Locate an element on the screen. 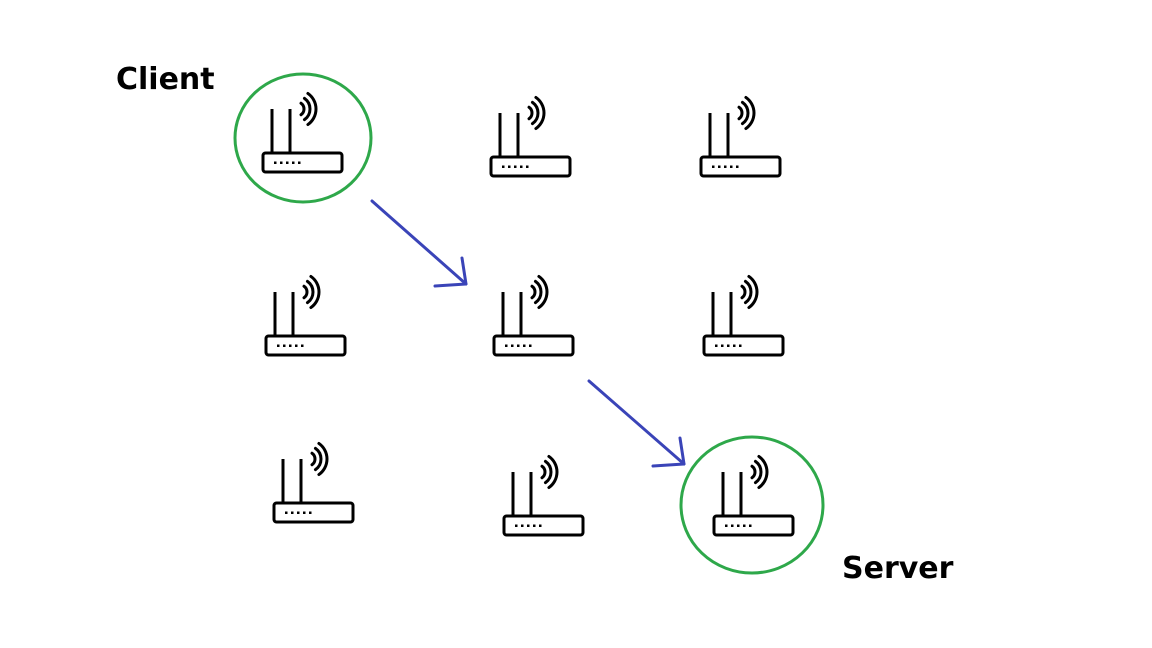 This screenshot has height=648, width=1152. client-label: Client is located at coordinates (165, 79).